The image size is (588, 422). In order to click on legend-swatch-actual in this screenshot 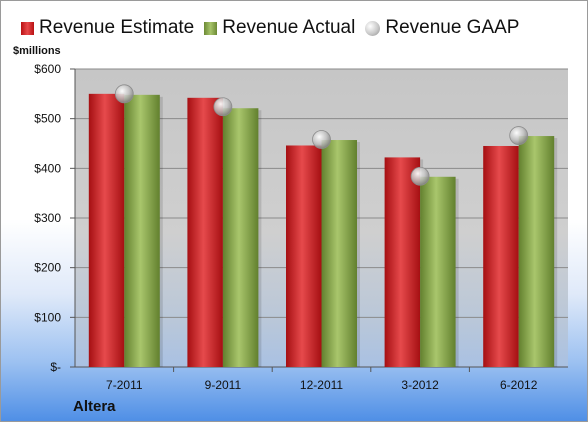, I will do `click(211, 28)`.